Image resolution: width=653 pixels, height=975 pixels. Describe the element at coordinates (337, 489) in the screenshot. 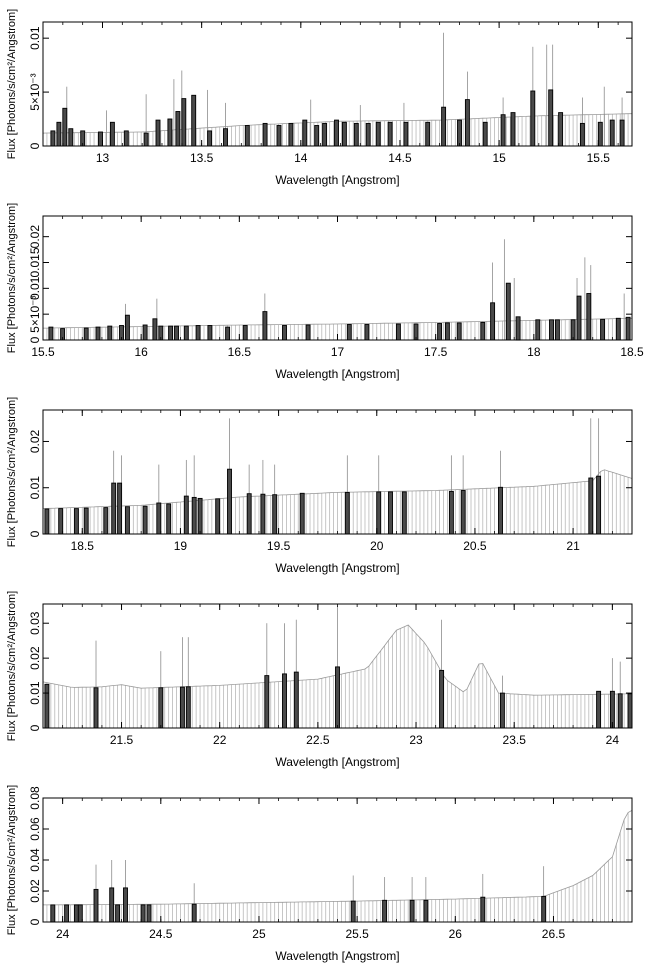

I see `continuum-curve` at that location.